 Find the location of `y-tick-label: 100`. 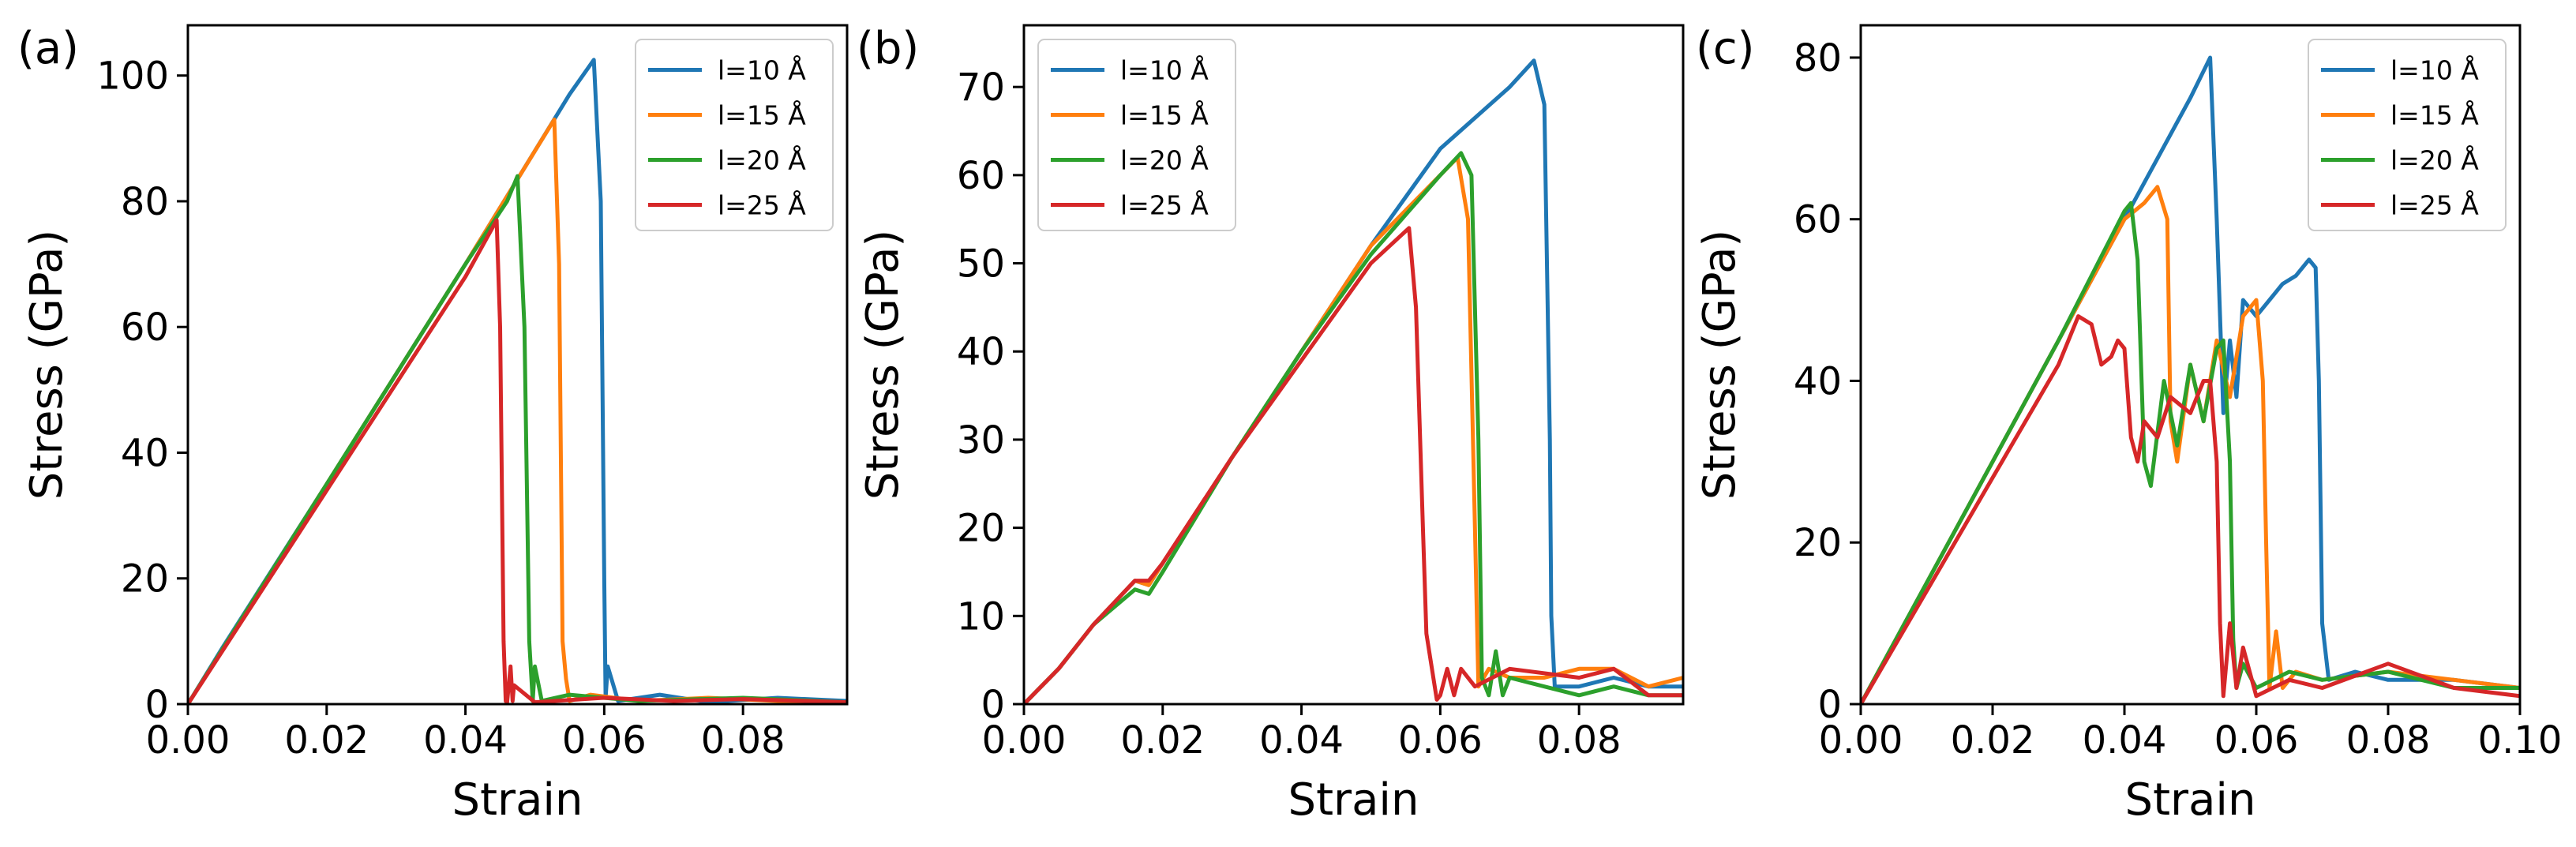

y-tick-label: 100 is located at coordinates (132, 76).